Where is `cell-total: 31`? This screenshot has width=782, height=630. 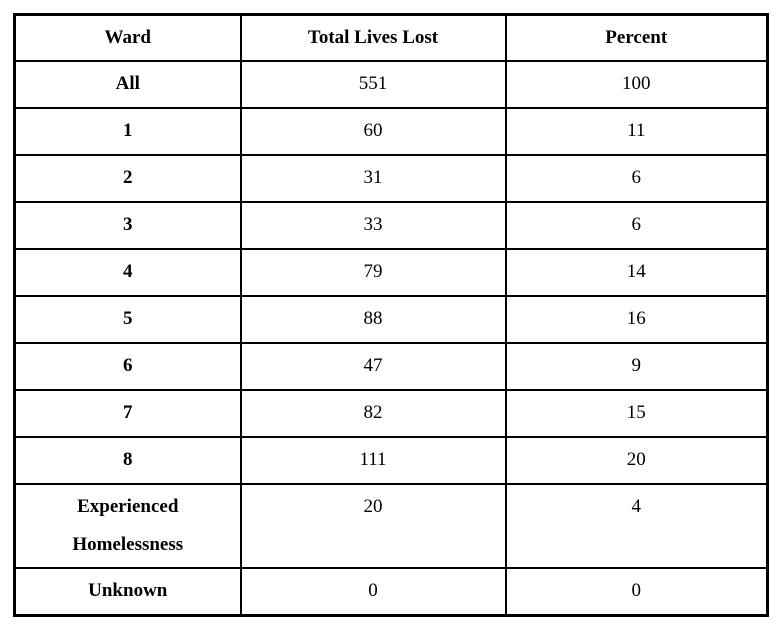
cell-total: 31 is located at coordinates (373, 178).